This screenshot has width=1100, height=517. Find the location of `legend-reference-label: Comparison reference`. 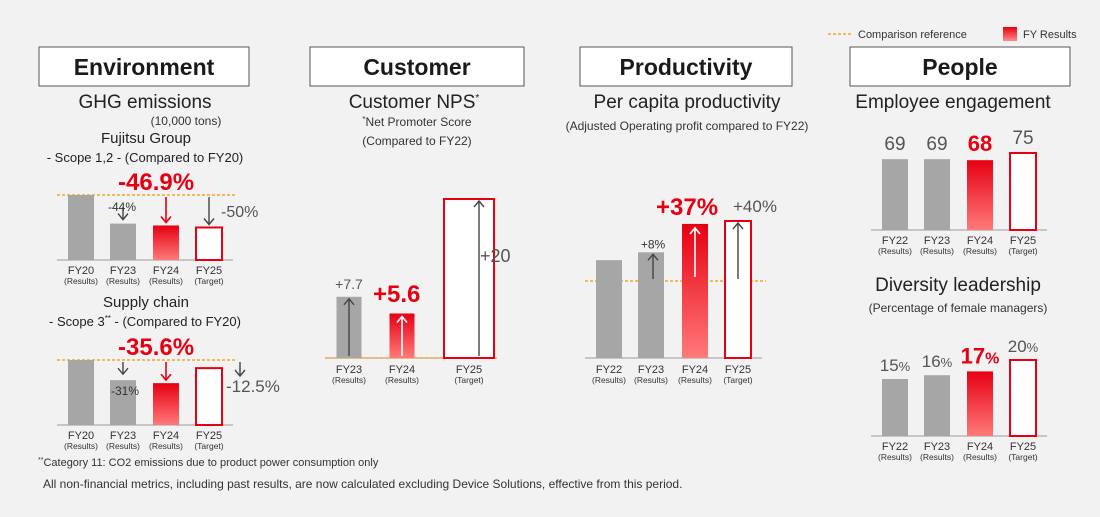

legend-reference-label: Comparison reference is located at coordinates (912, 35).